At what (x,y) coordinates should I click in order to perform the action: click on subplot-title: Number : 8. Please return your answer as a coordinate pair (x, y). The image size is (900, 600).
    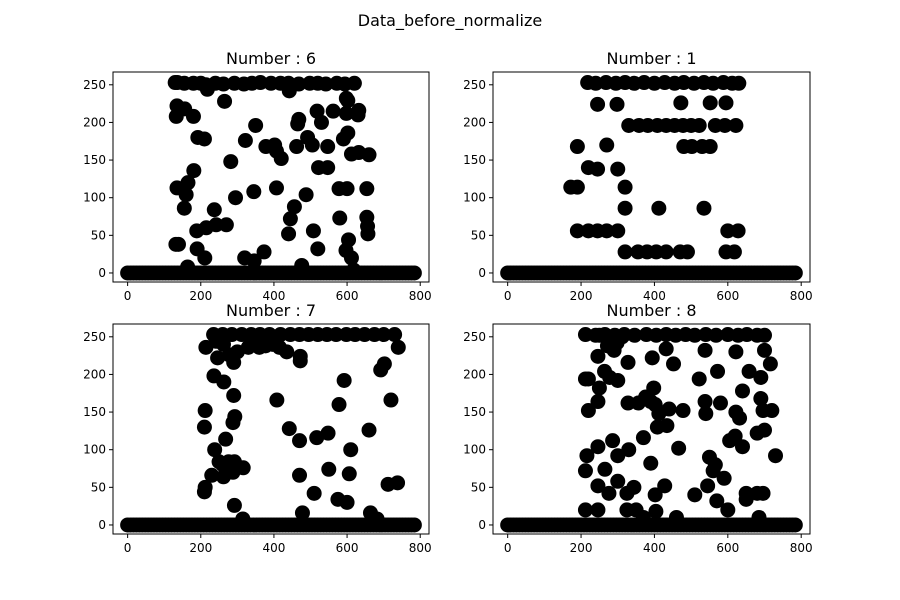
    Looking at the image, I should click on (651, 310).